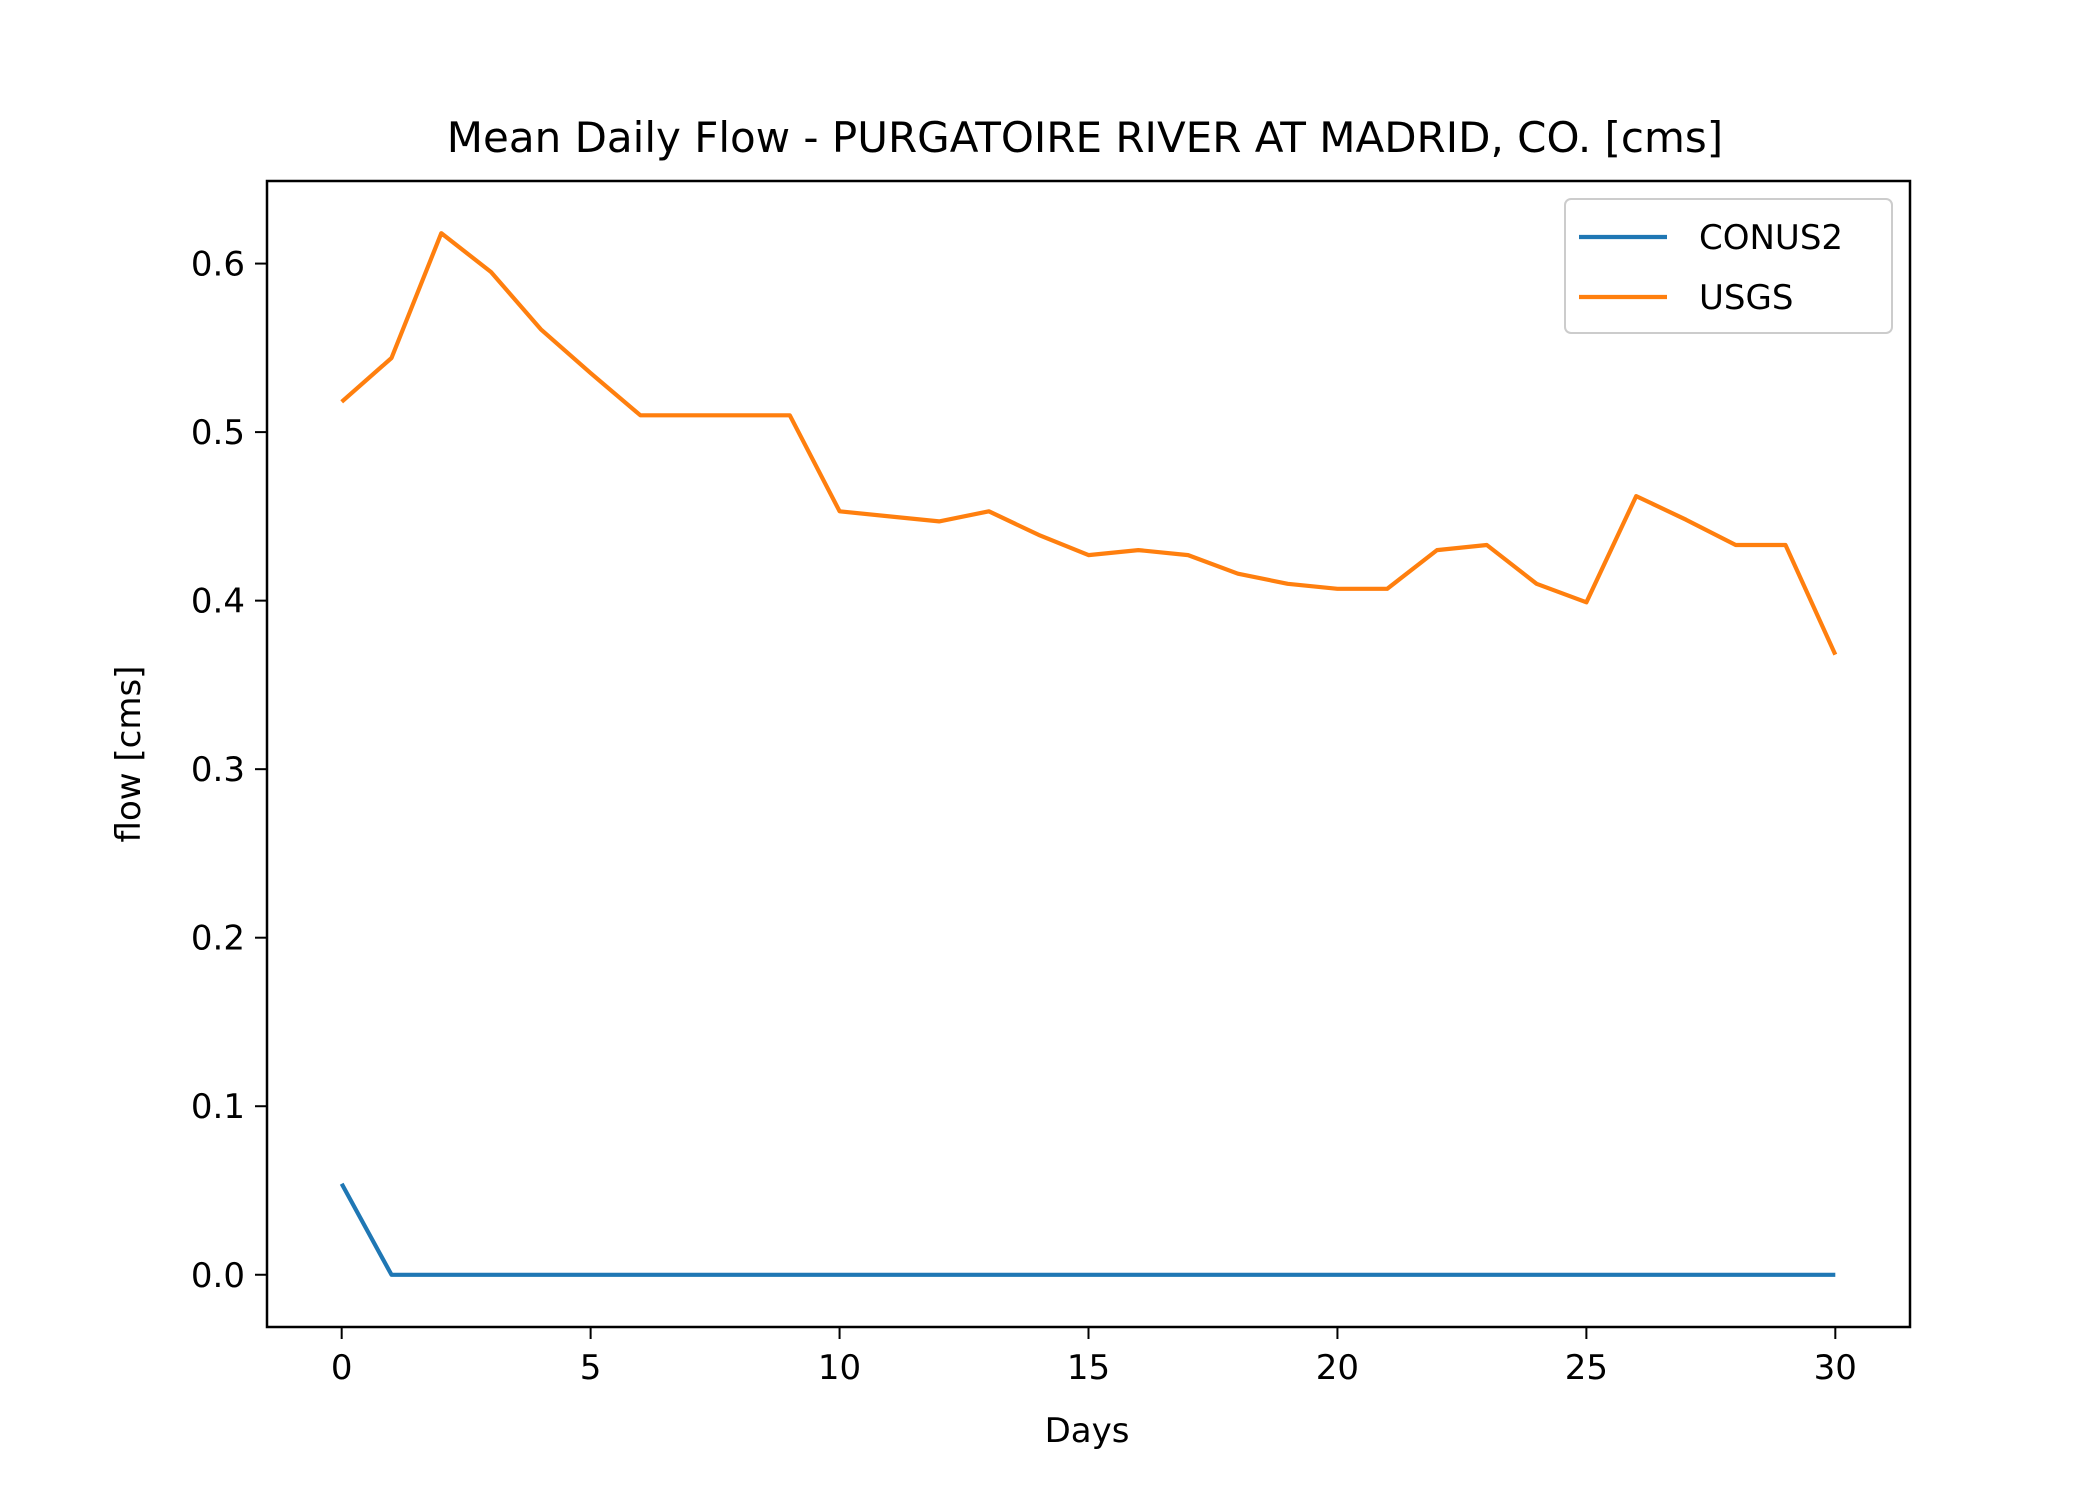 The height and width of the screenshot is (1500, 2100). I want to click on x-axis-ticks: 0 5 10 15 20 25 30, so click(1094, 1357).